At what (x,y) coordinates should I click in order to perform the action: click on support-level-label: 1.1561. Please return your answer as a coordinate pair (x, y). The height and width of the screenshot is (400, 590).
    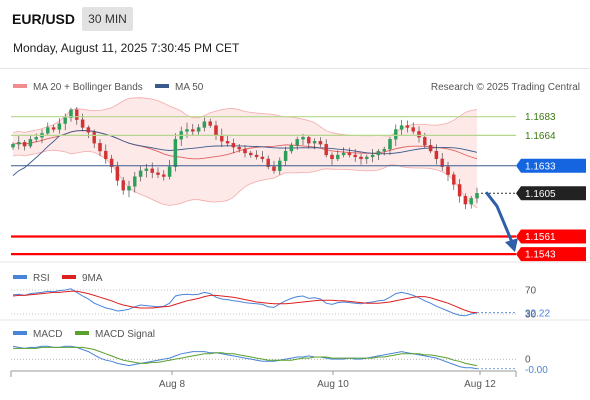
    Looking at the image, I should click on (540, 237).